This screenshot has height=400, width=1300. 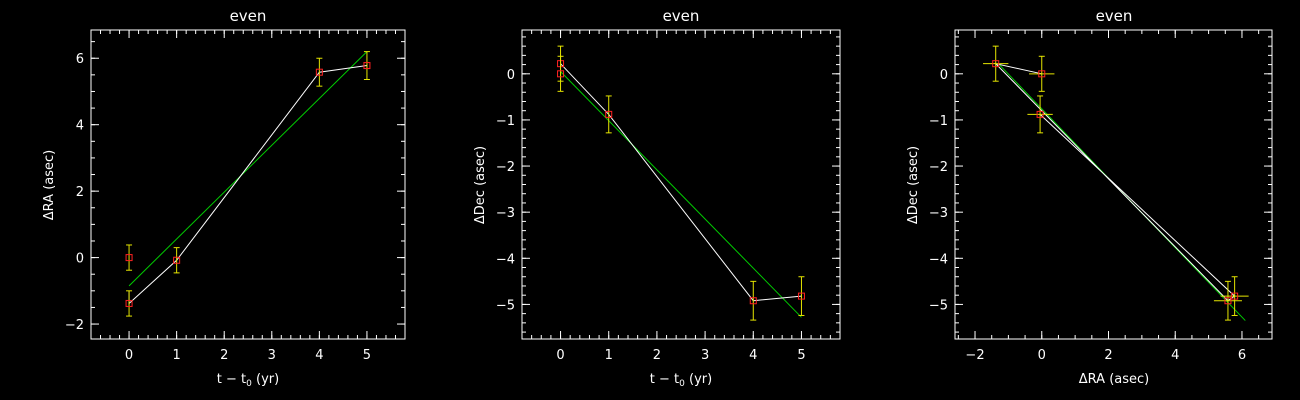 I want to click on y-tick-label: 6, so click(x=80, y=59).